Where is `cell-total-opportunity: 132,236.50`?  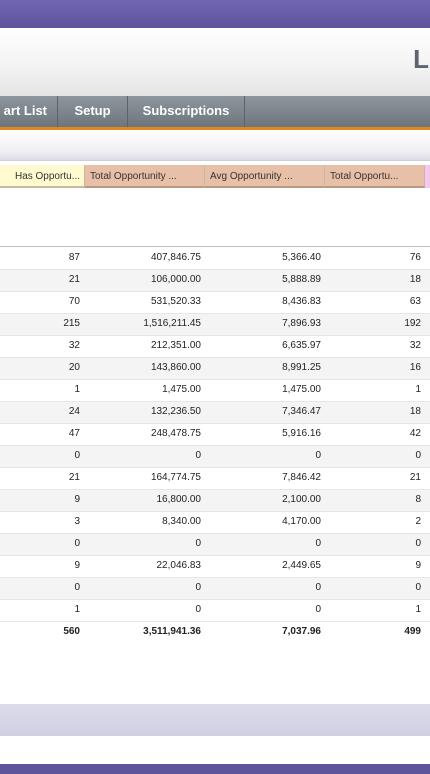 cell-total-opportunity: 132,236.50 is located at coordinates (175, 411).